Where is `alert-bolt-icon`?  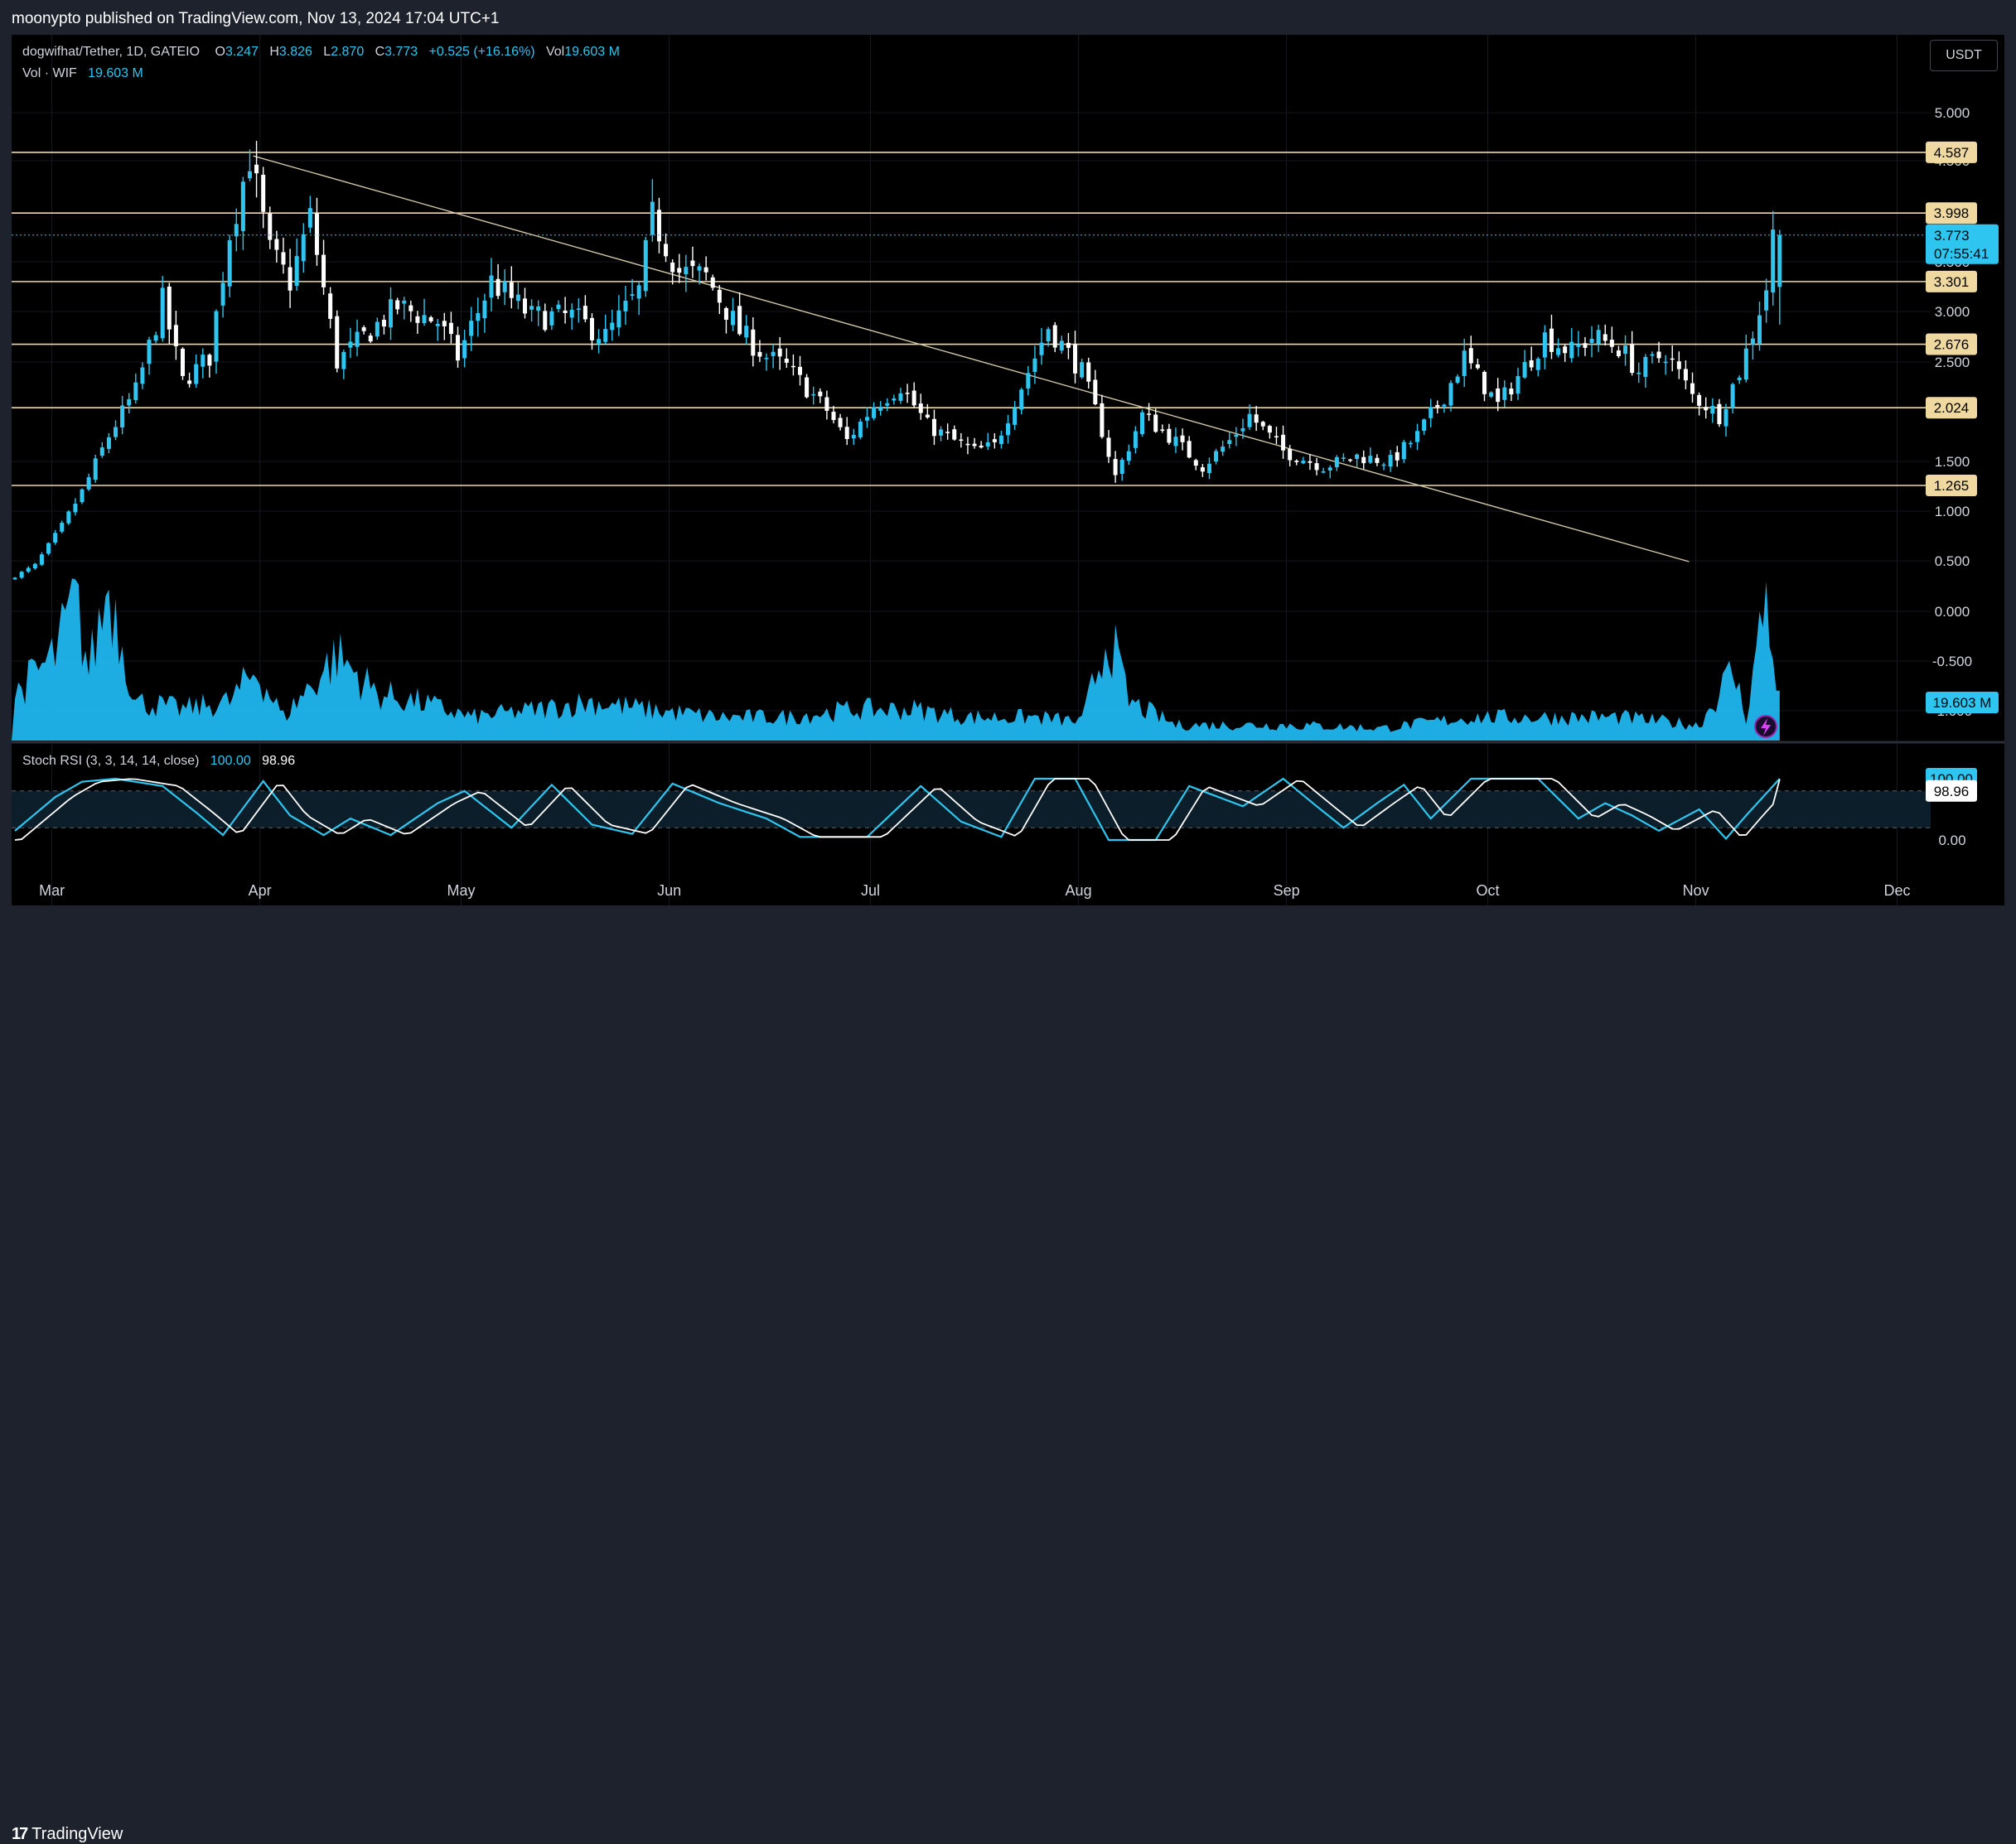
alert-bolt-icon is located at coordinates (1766, 726).